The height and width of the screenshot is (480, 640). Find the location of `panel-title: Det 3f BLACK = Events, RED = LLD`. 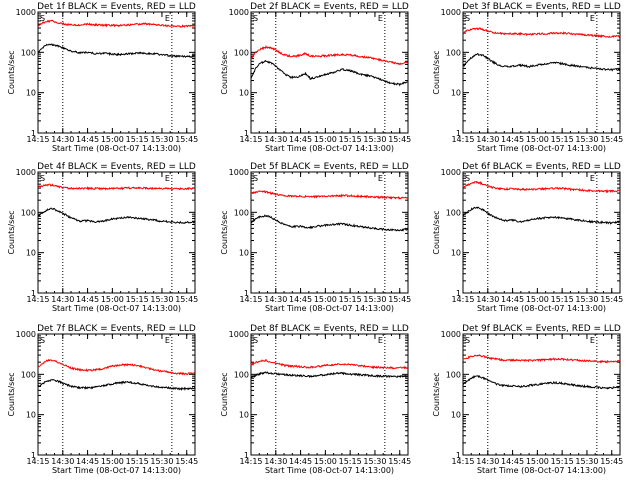

panel-title: Det 3f BLACK = Events, RED = LLD is located at coordinates (541, 7).